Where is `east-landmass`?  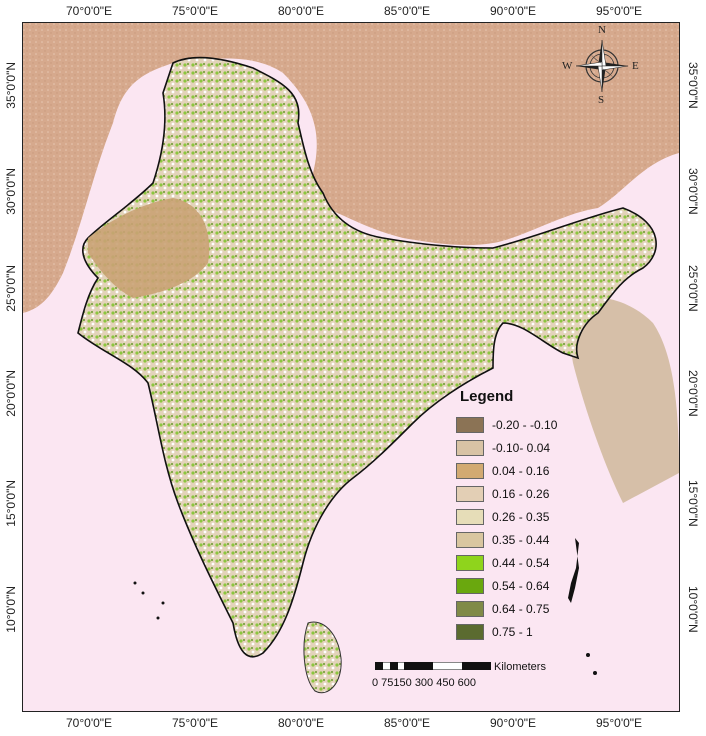
east-landmass is located at coordinates (621, 400).